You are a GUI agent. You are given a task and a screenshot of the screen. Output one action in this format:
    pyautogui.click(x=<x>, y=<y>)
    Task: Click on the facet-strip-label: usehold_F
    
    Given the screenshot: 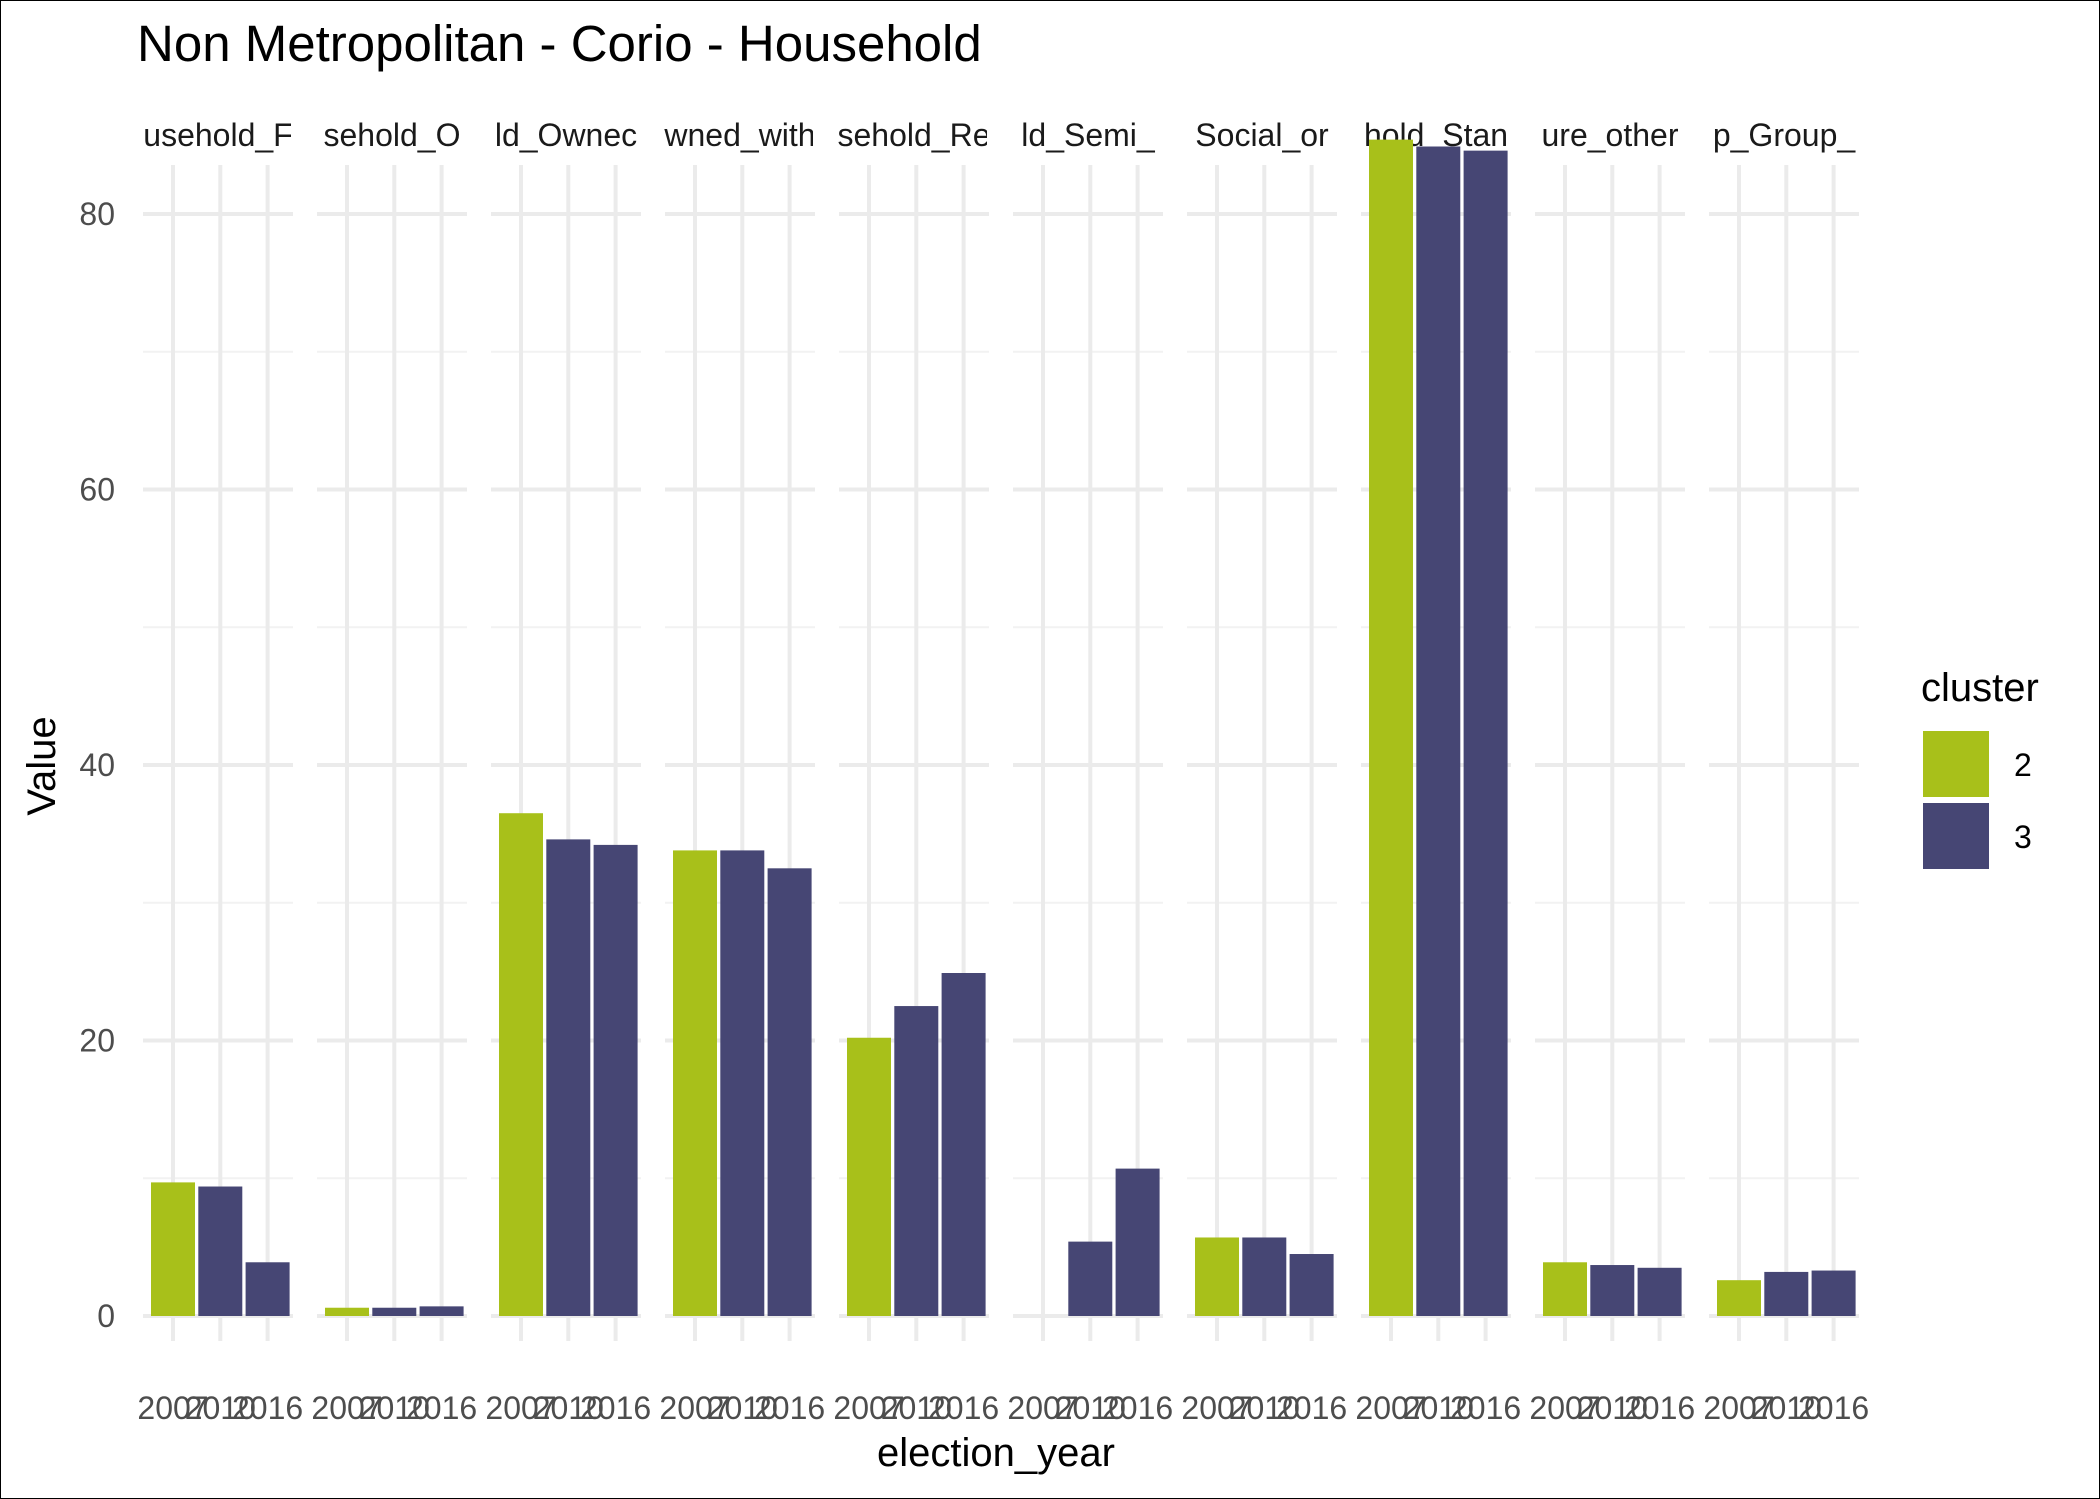 What is the action you would take?
    pyautogui.click(x=217, y=135)
    